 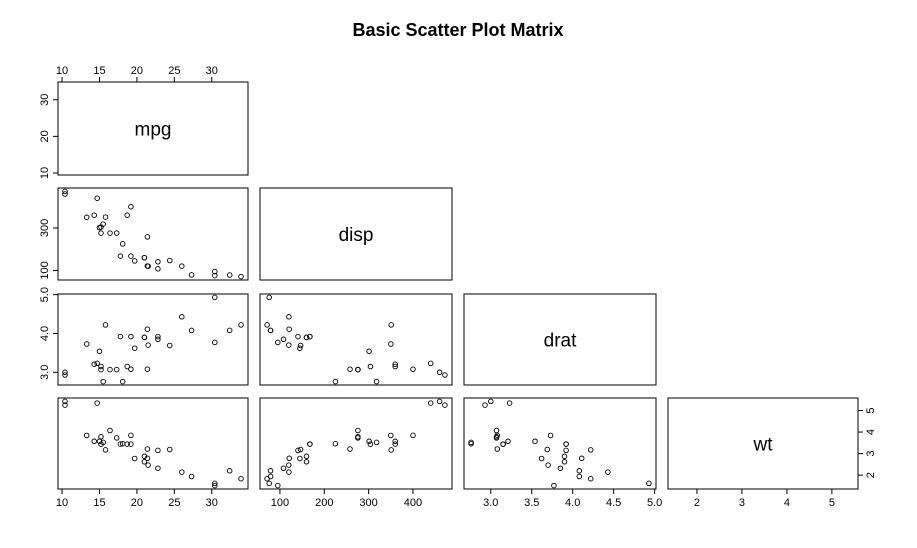 What do you see at coordinates (62, 503) in the screenshot?
I see `mpg-bottom-tick-label-0: 10` at bounding box center [62, 503].